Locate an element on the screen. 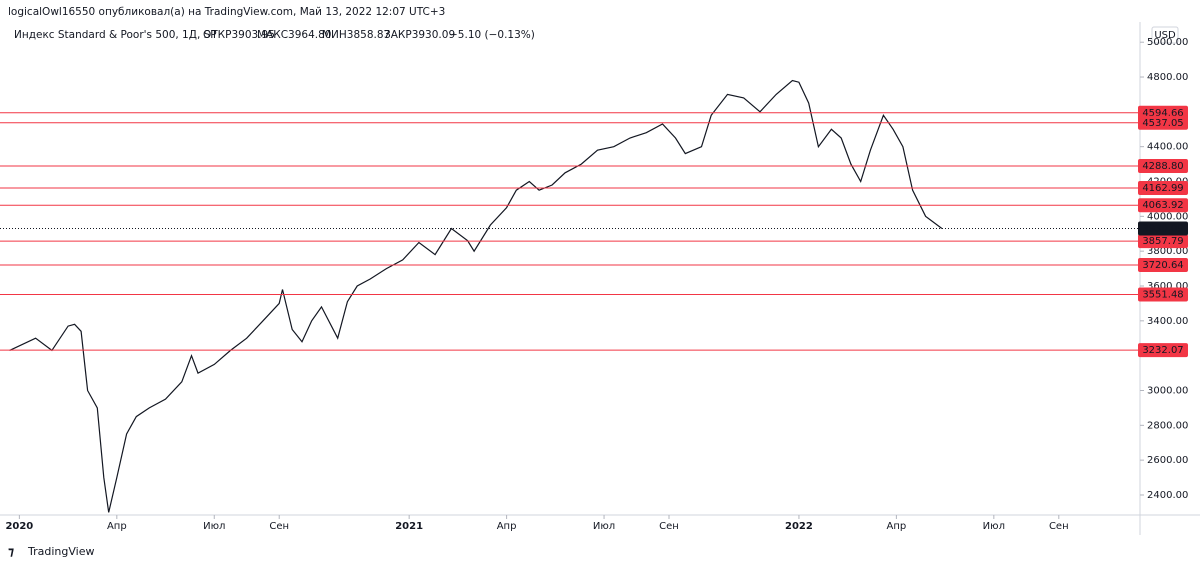 The width and height of the screenshot is (1200, 567). symbol: Индекс Standard & Poor's 500, 1Д, SP is located at coordinates (115, 35).